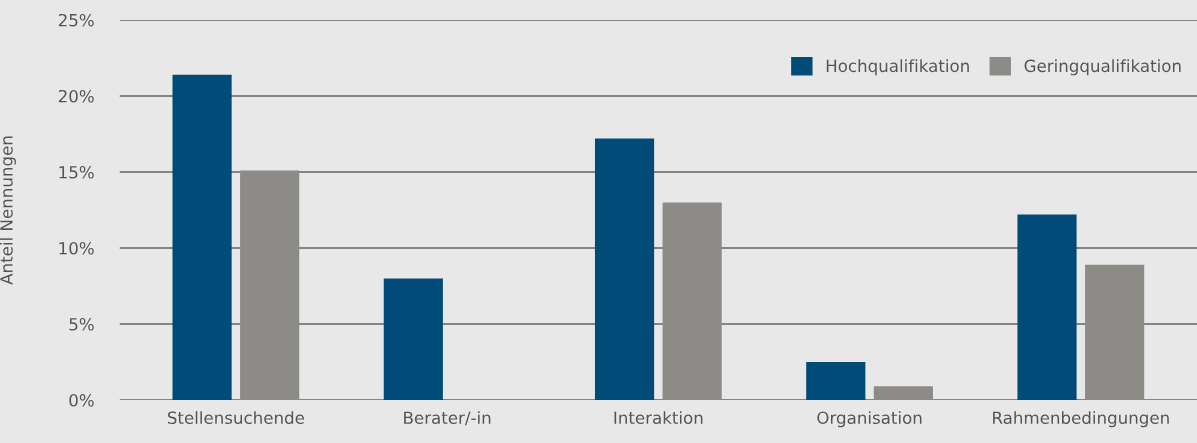 This screenshot has height=443, width=1197. Describe the element at coordinates (447, 418) in the screenshot. I see `x-tick-label: Berater/-in` at that location.